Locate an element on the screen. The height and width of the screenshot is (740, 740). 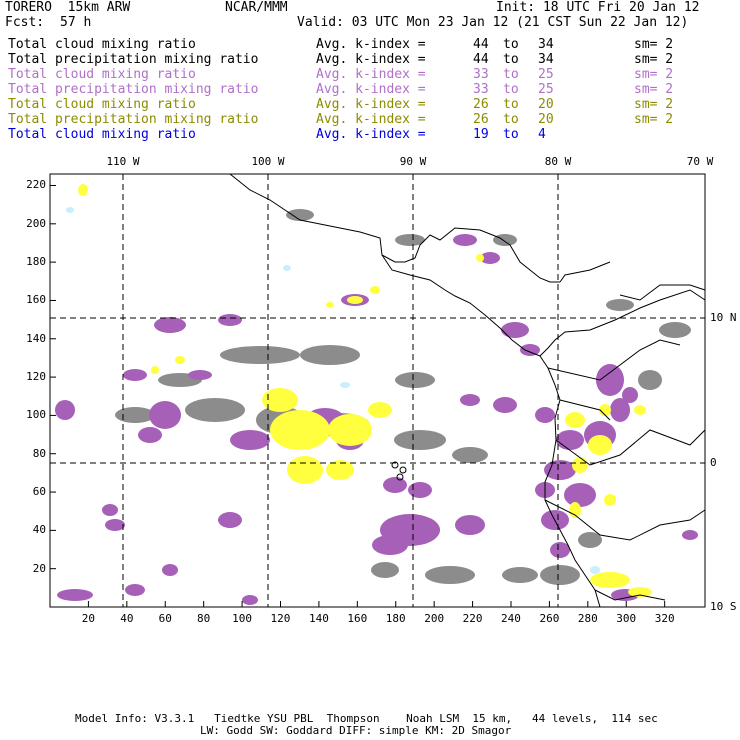
x-tick-label: 20 is located at coordinates (88, 618).